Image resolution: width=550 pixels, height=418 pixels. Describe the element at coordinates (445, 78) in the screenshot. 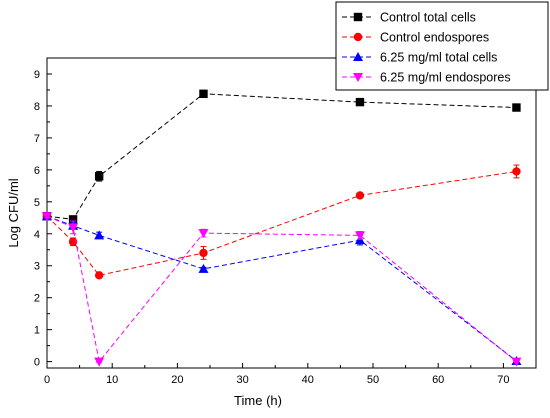

I see `legend-label: 6.25 mg/ml endospores` at that location.